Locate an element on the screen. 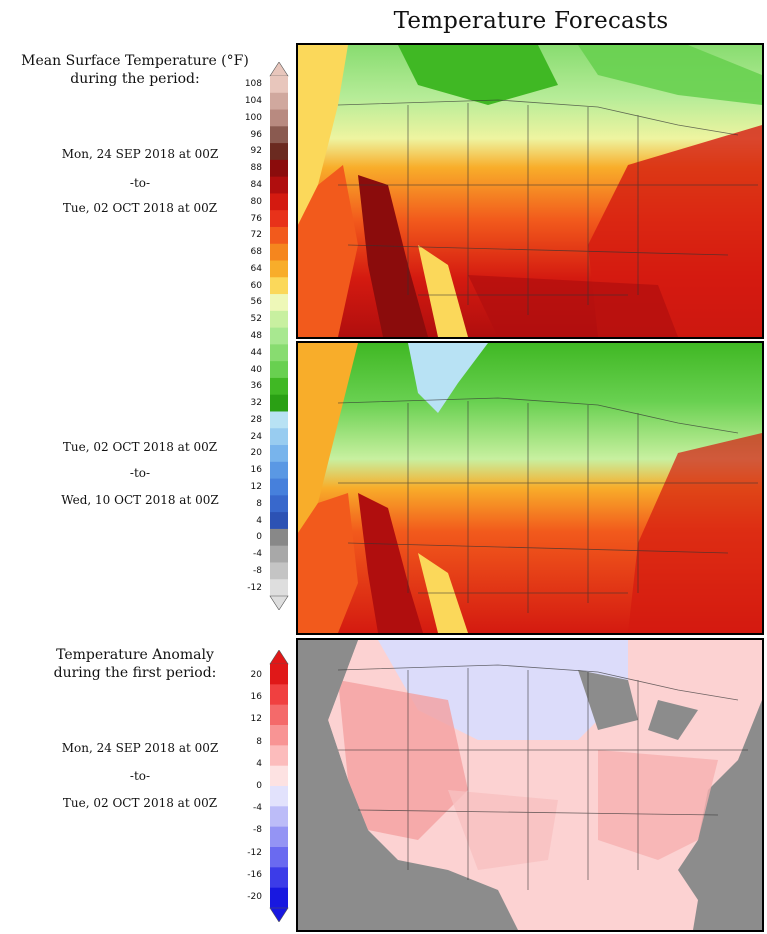 The image size is (767, 934). temp-colorbar-tick-label: 28 is located at coordinates (256, 419).